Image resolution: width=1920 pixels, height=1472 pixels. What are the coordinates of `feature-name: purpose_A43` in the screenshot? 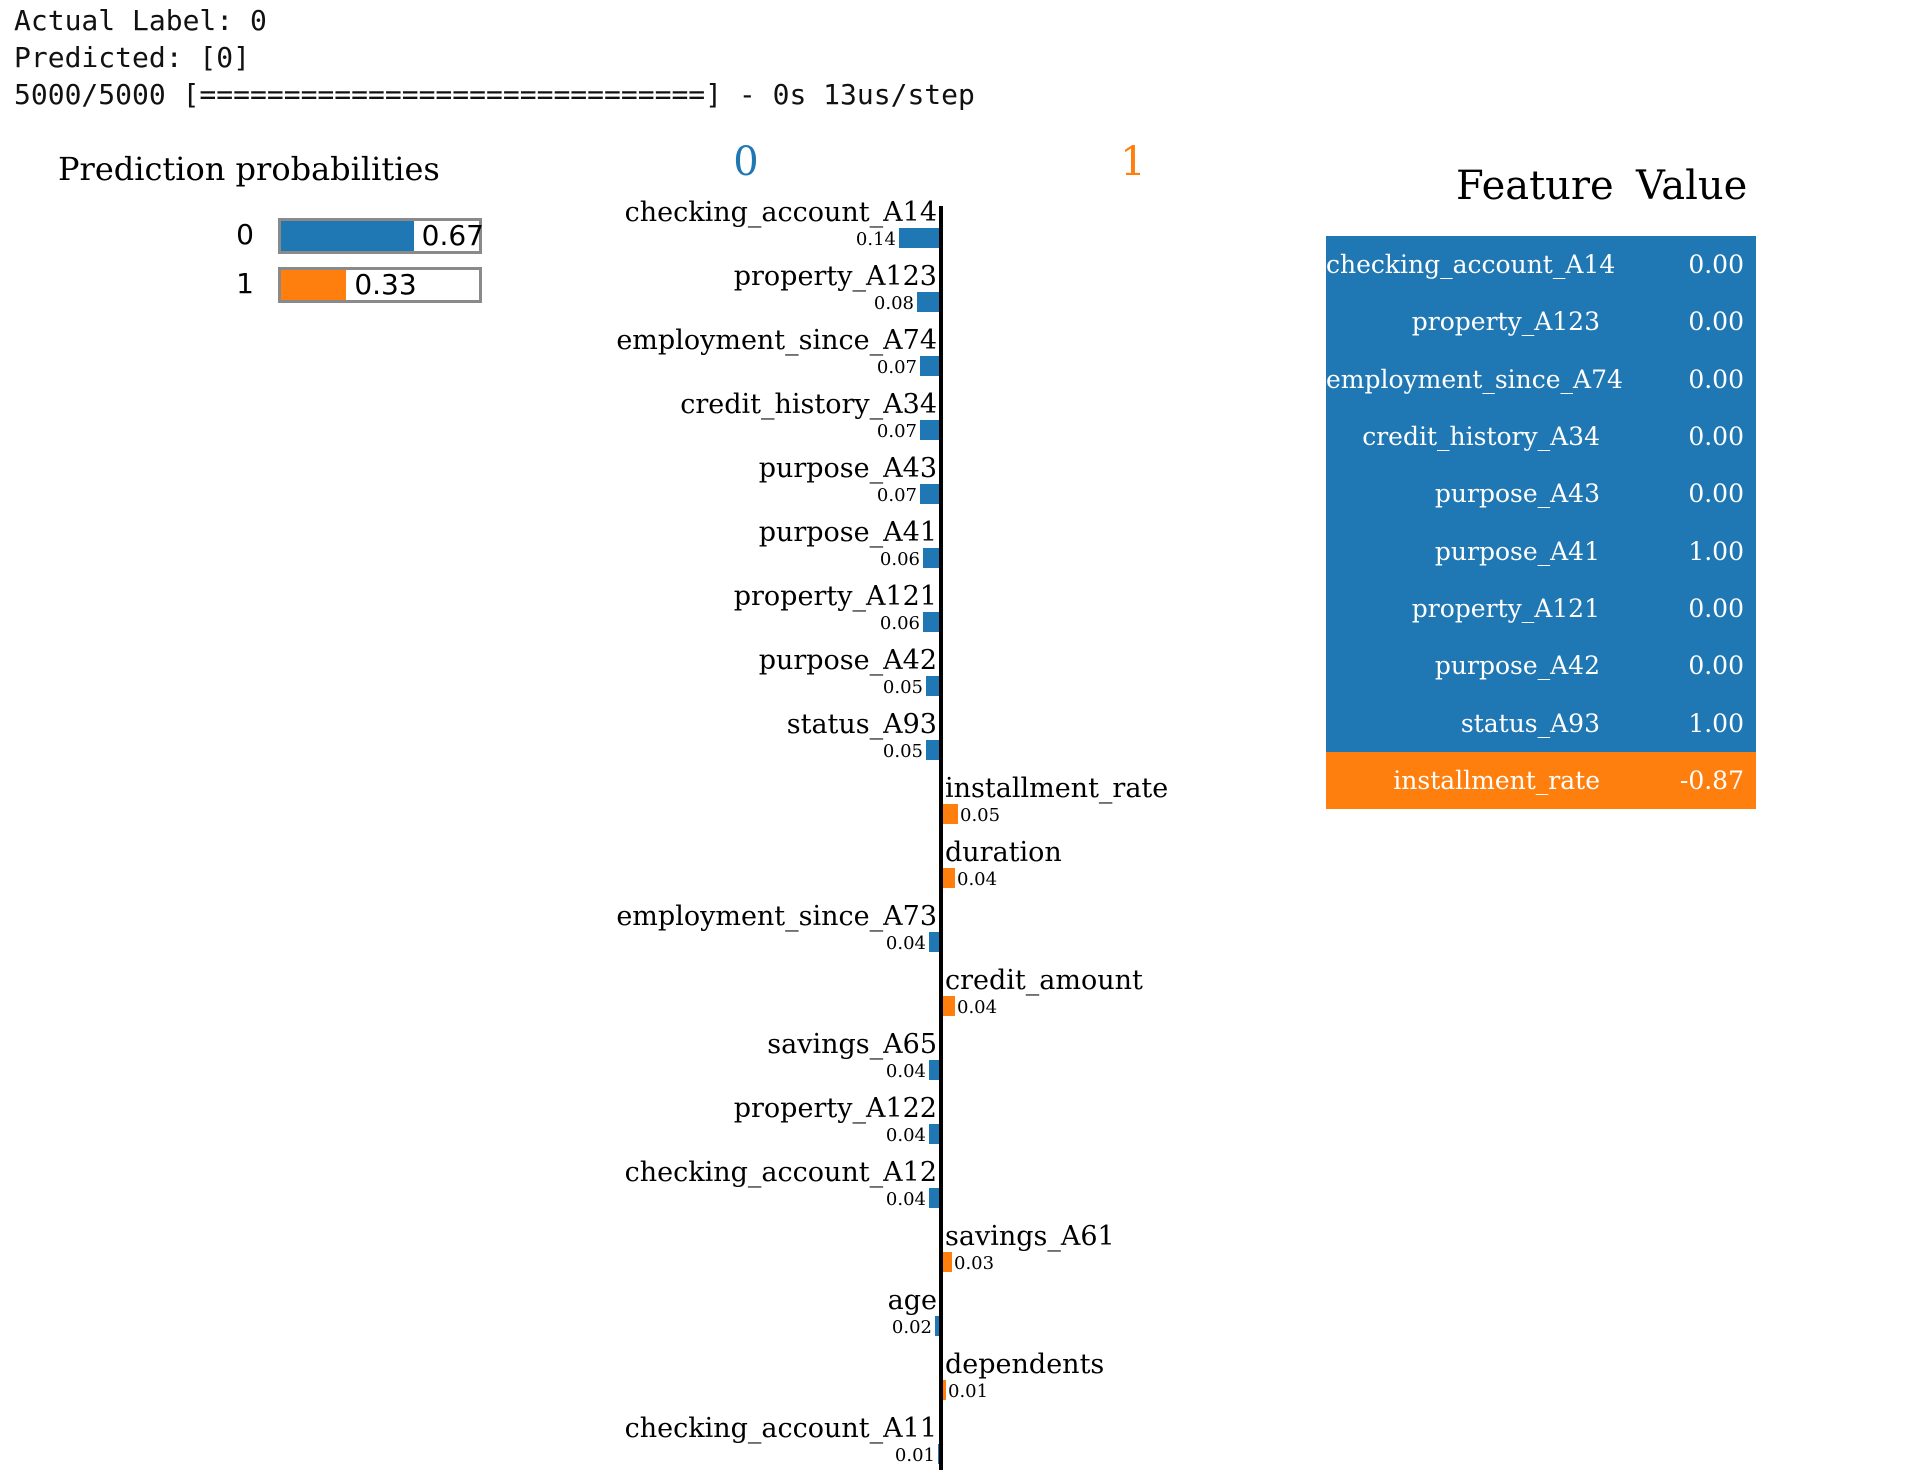 It's located at (848, 468).